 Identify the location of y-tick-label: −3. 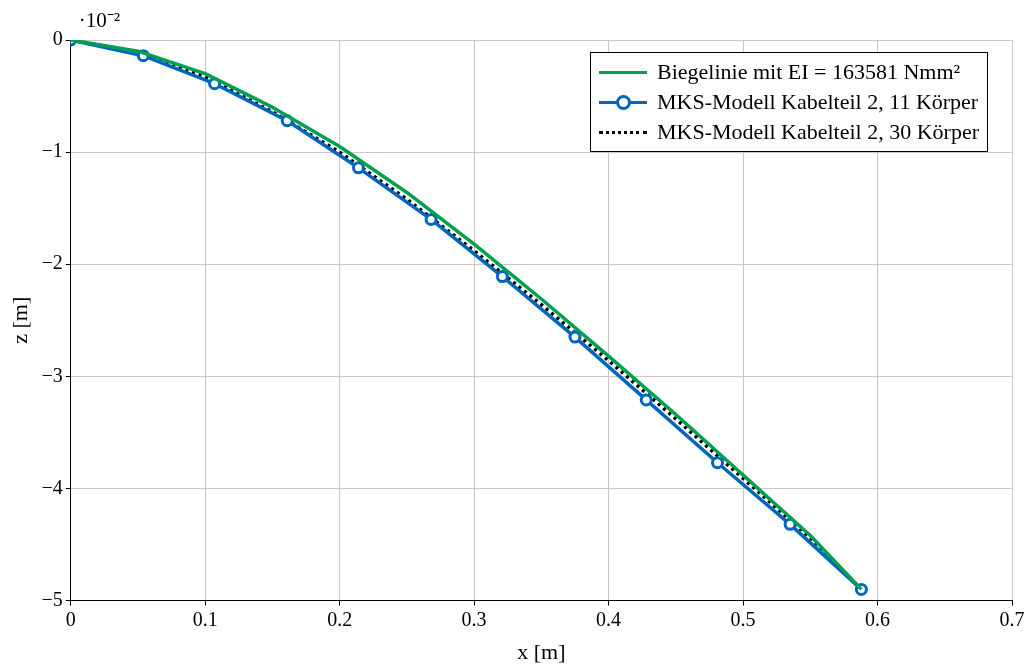
(52, 374).